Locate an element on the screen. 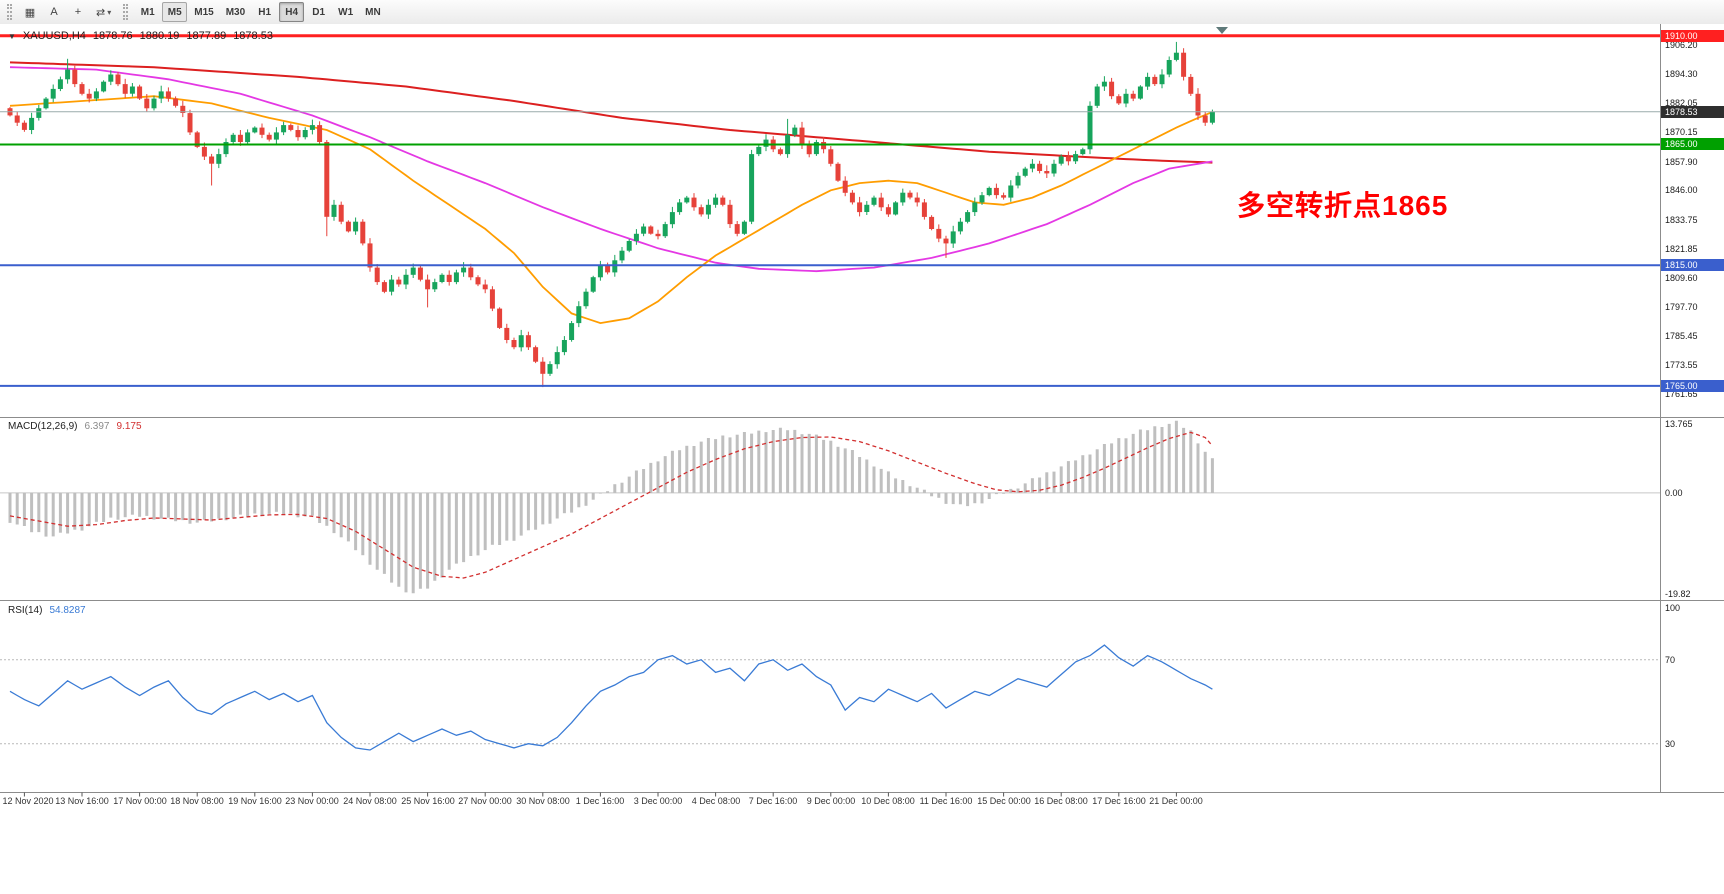 The width and height of the screenshot is (1724, 894). timeframe-m5-button: M5 is located at coordinates (175, 12).